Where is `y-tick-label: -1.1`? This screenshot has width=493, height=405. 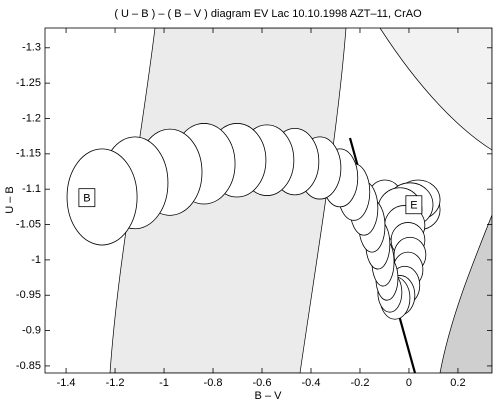 y-tick-label: -1.1 is located at coordinates (31, 189).